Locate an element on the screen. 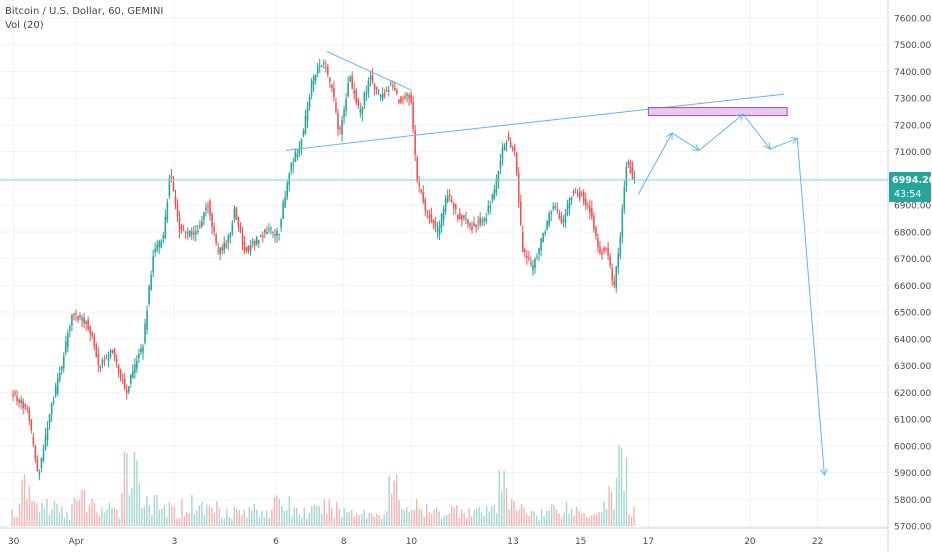 This screenshot has height=554, width=932. time-tick-label: Apr is located at coordinates (77, 542).